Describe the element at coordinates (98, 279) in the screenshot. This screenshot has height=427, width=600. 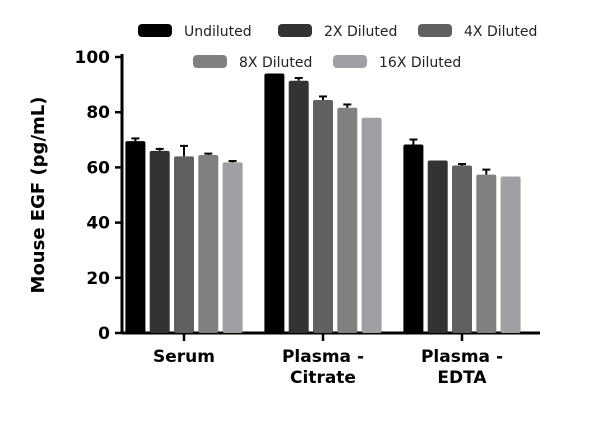
I see `y-tick-label: 20` at that location.